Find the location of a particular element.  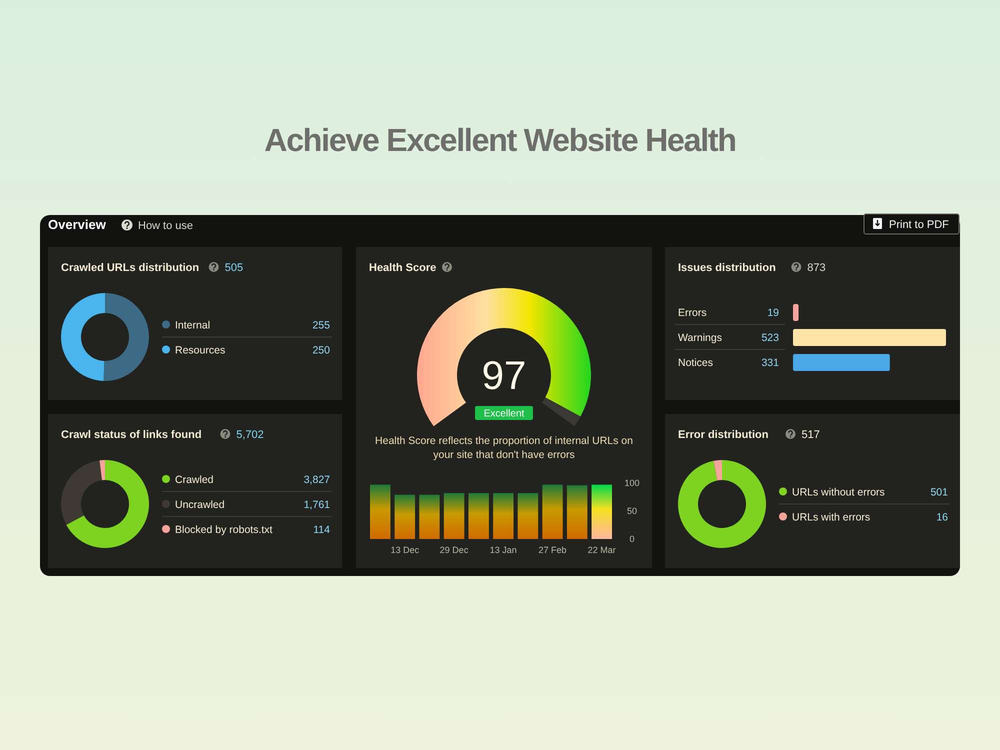

chart-title: Crawled URLs distribution is located at coordinates (130, 268).